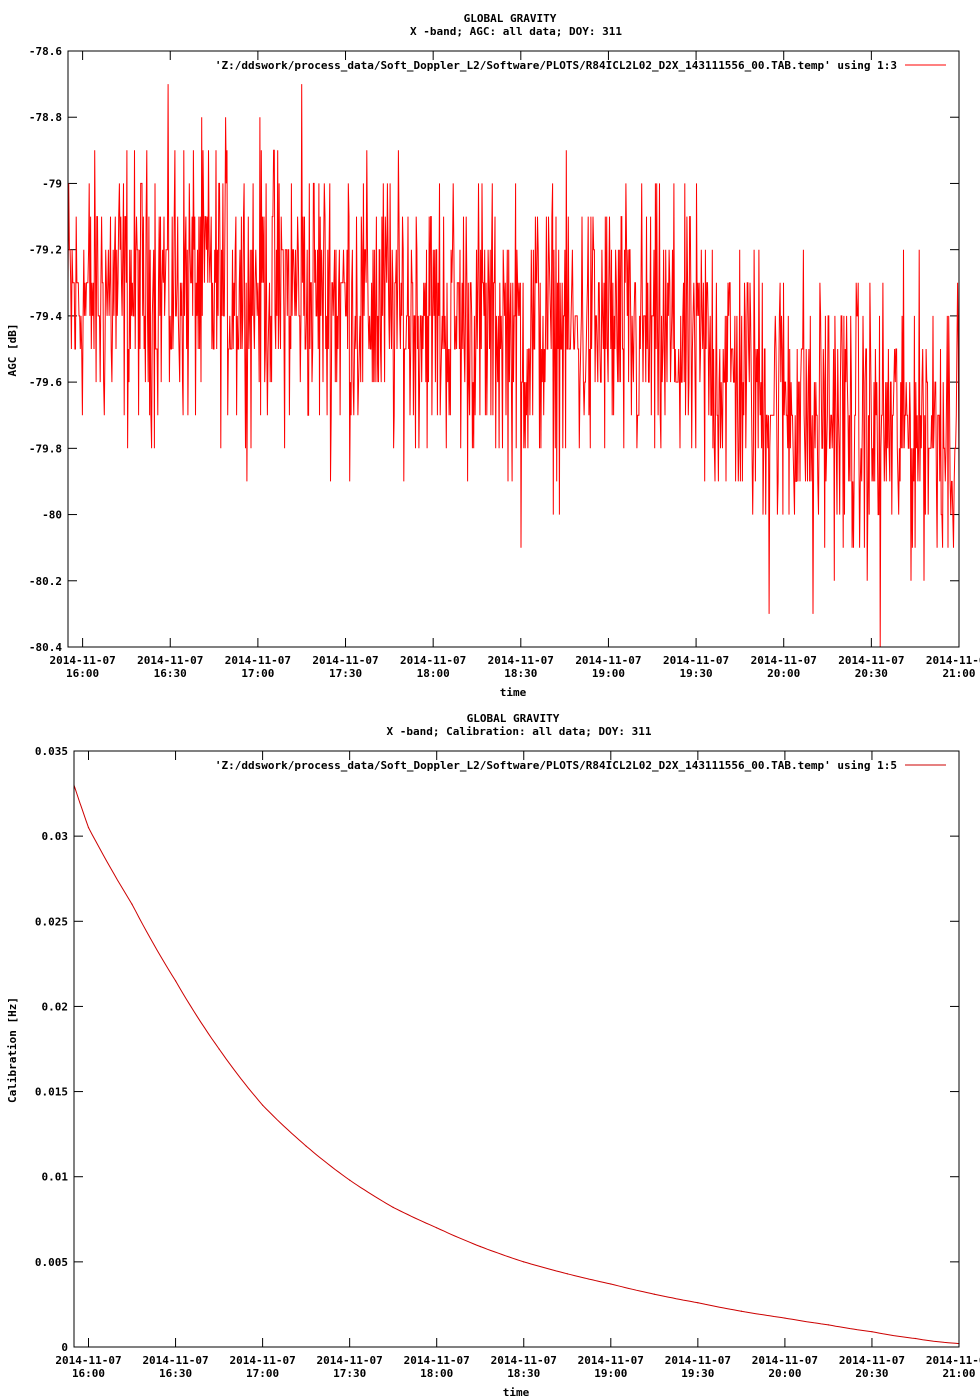  Describe the element at coordinates (696, 673) in the screenshot. I see `agc-x-tick-time: 19:30` at that location.